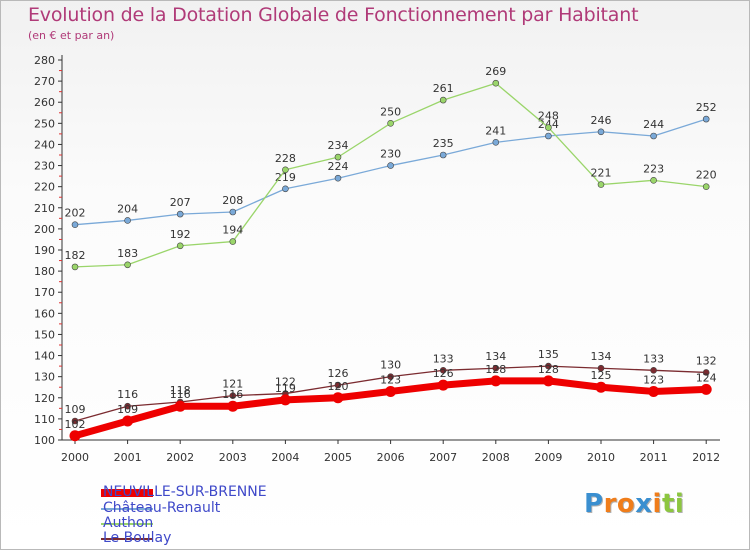 The width and height of the screenshot is (750, 550). Describe the element at coordinates (601, 375) in the screenshot. I see `data-label: 125` at that location.